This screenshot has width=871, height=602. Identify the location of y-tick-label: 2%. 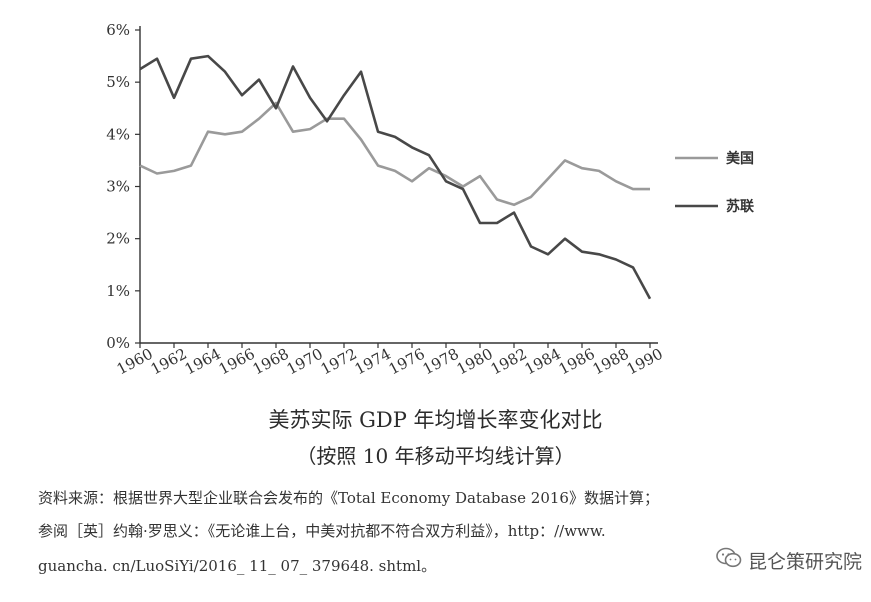
(118, 239).